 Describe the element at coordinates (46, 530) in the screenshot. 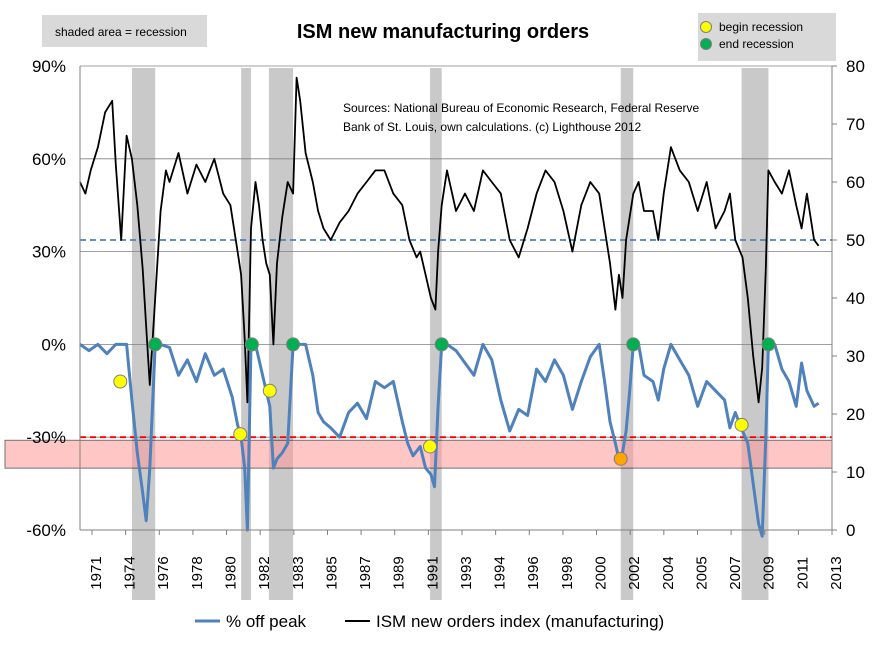

I see `left-tick-label-0: -60%` at that location.